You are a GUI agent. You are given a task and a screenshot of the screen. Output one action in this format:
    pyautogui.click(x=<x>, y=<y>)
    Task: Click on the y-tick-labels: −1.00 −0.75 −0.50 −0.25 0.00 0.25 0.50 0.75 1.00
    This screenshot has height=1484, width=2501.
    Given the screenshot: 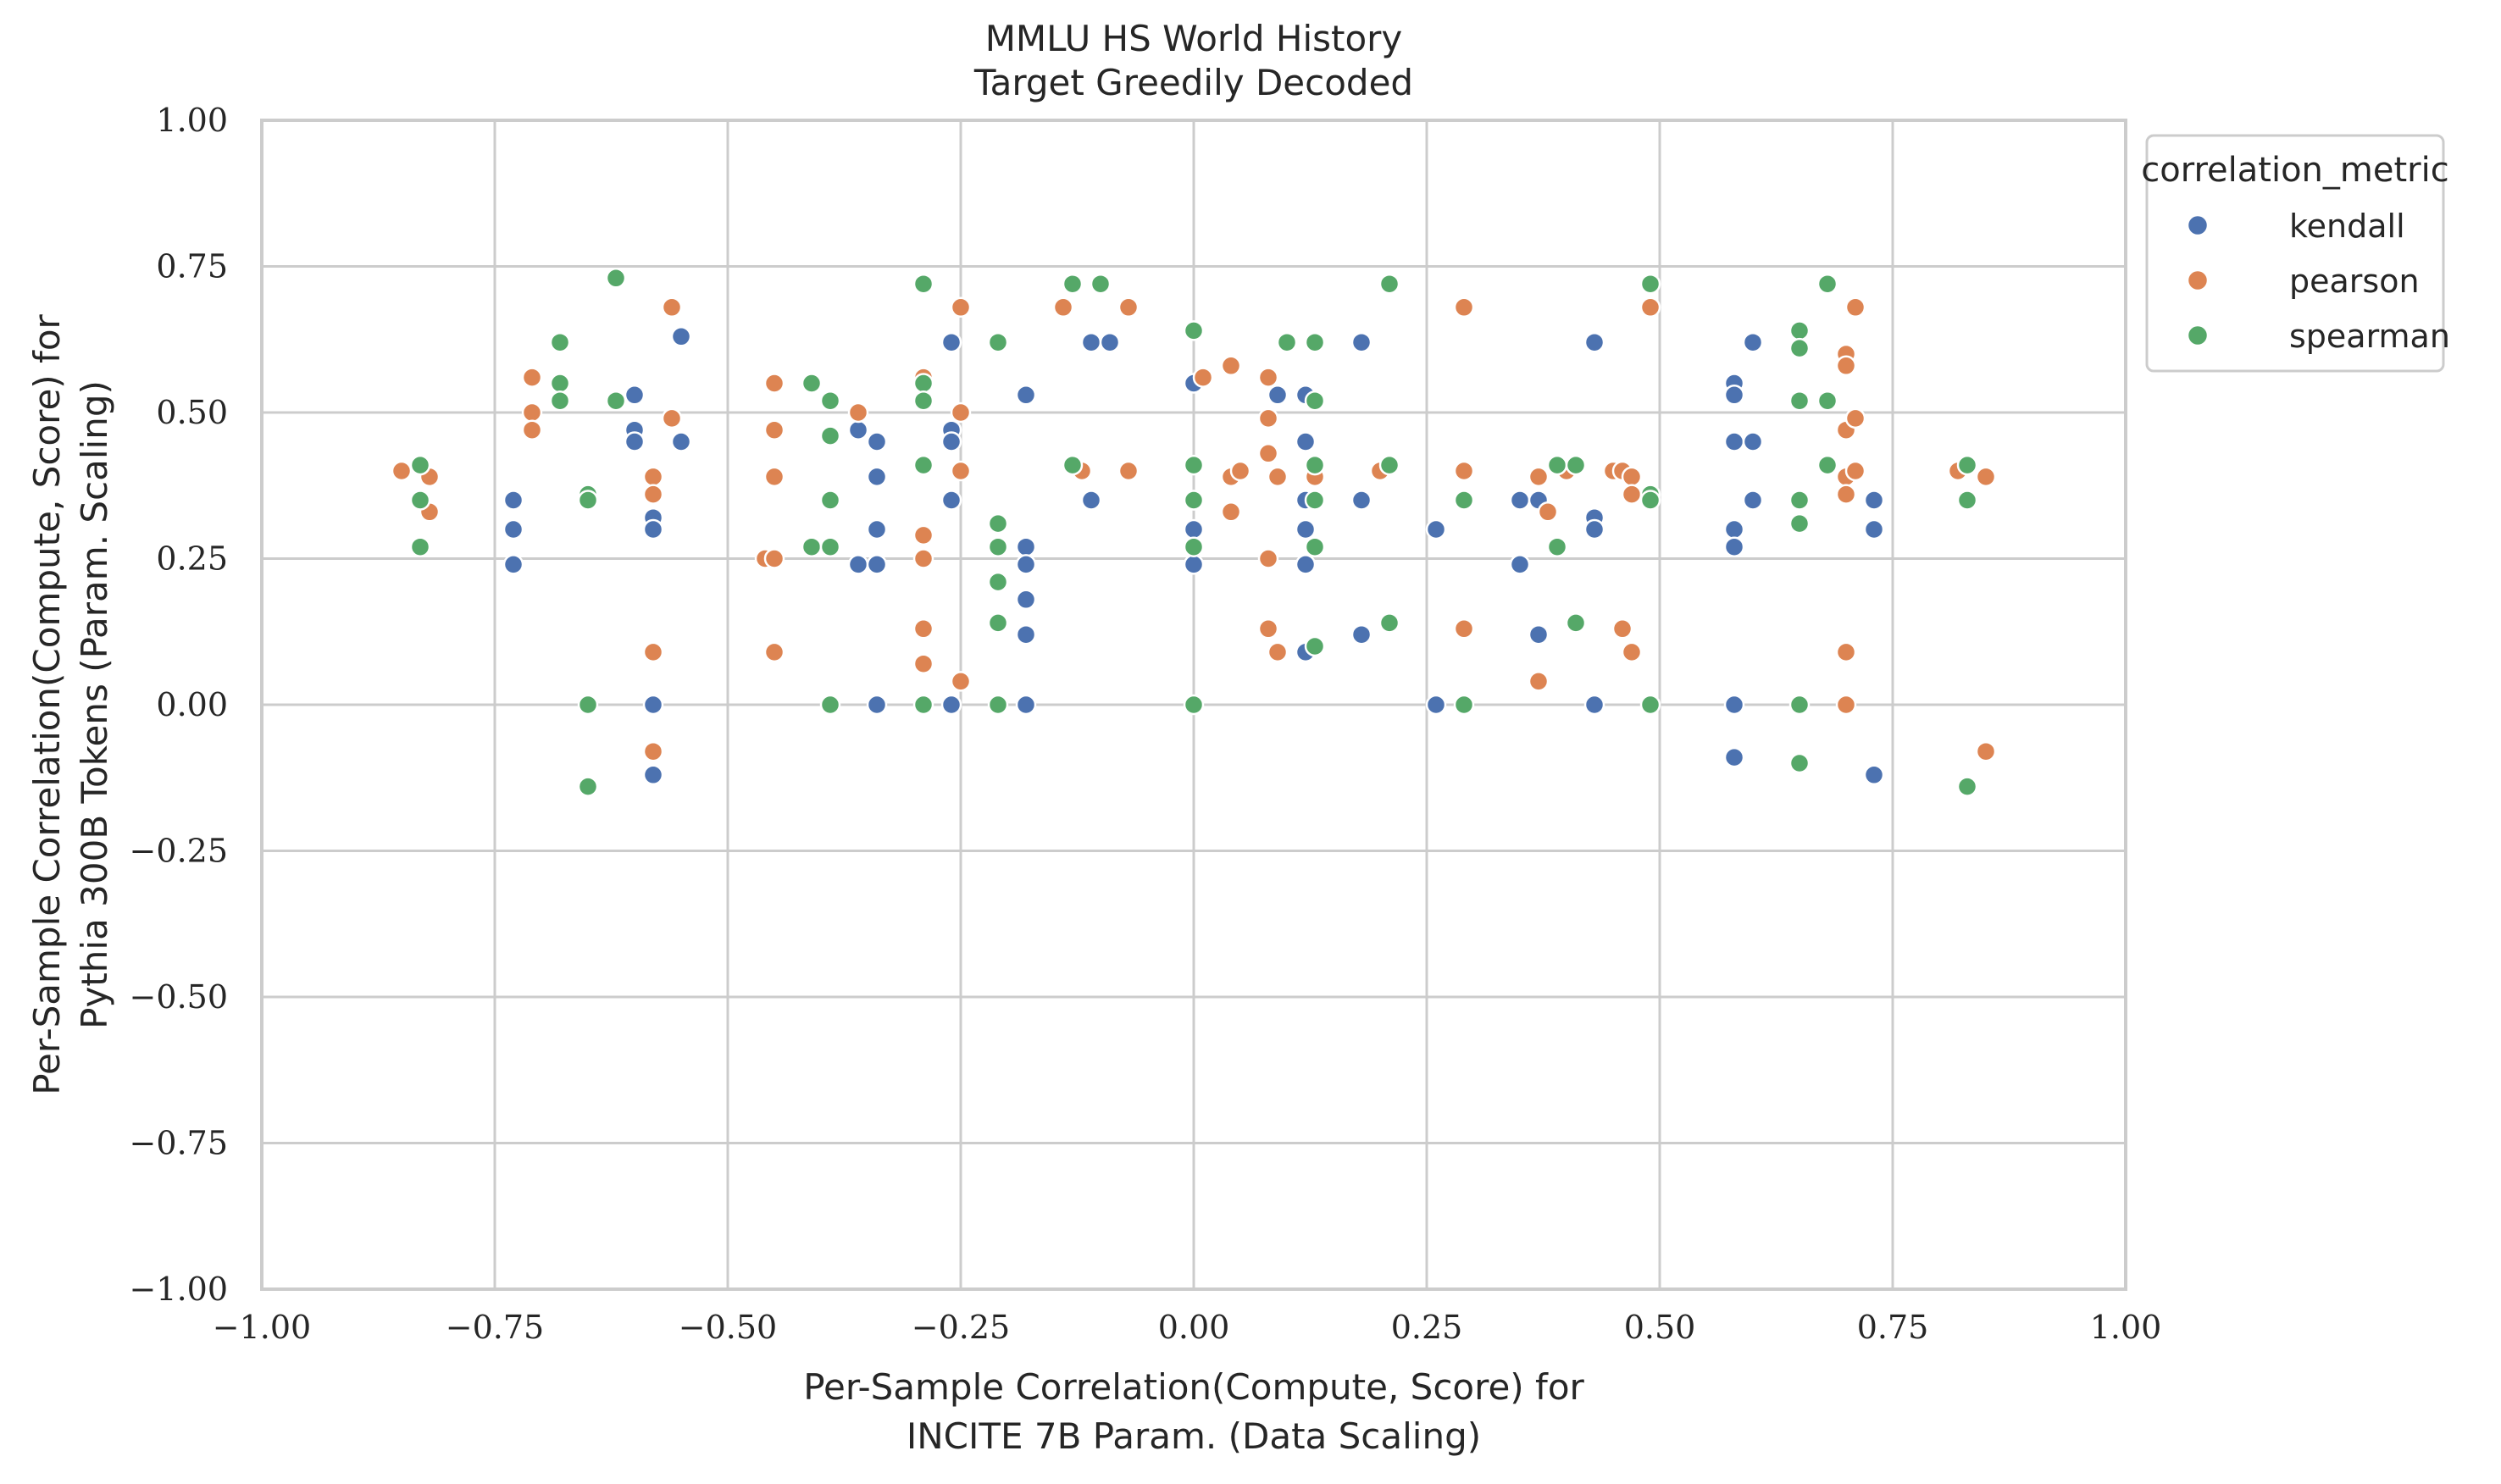 What is the action you would take?
    pyautogui.click(x=179, y=705)
    